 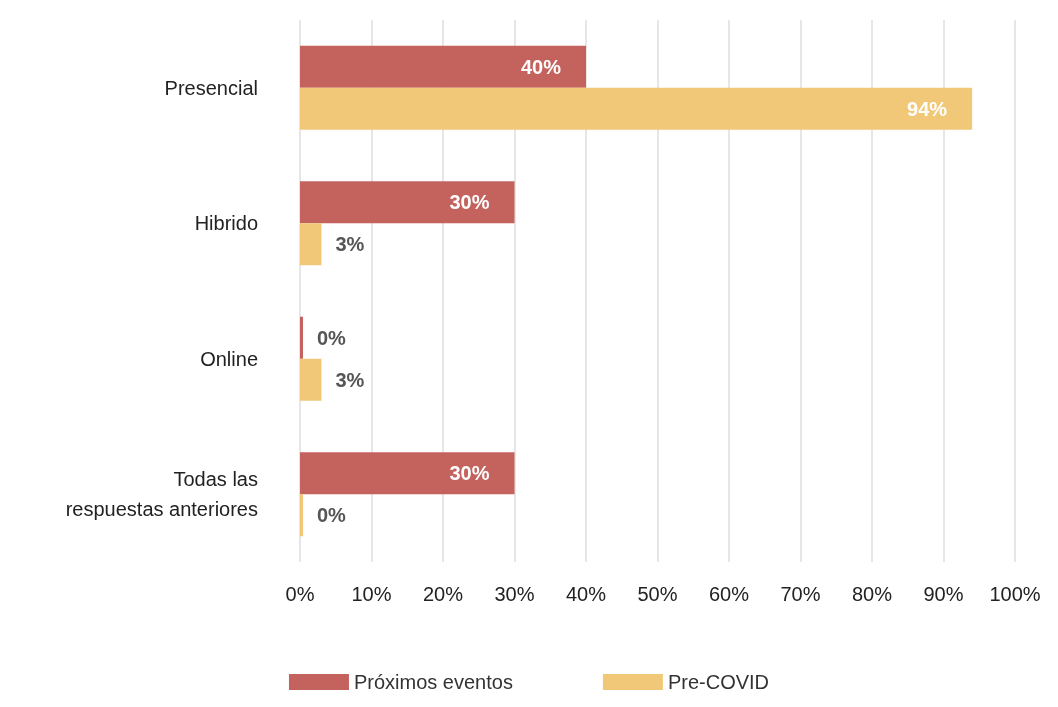 What do you see at coordinates (226, 223) in the screenshot?
I see `y-tick-label: Hibrido` at bounding box center [226, 223].